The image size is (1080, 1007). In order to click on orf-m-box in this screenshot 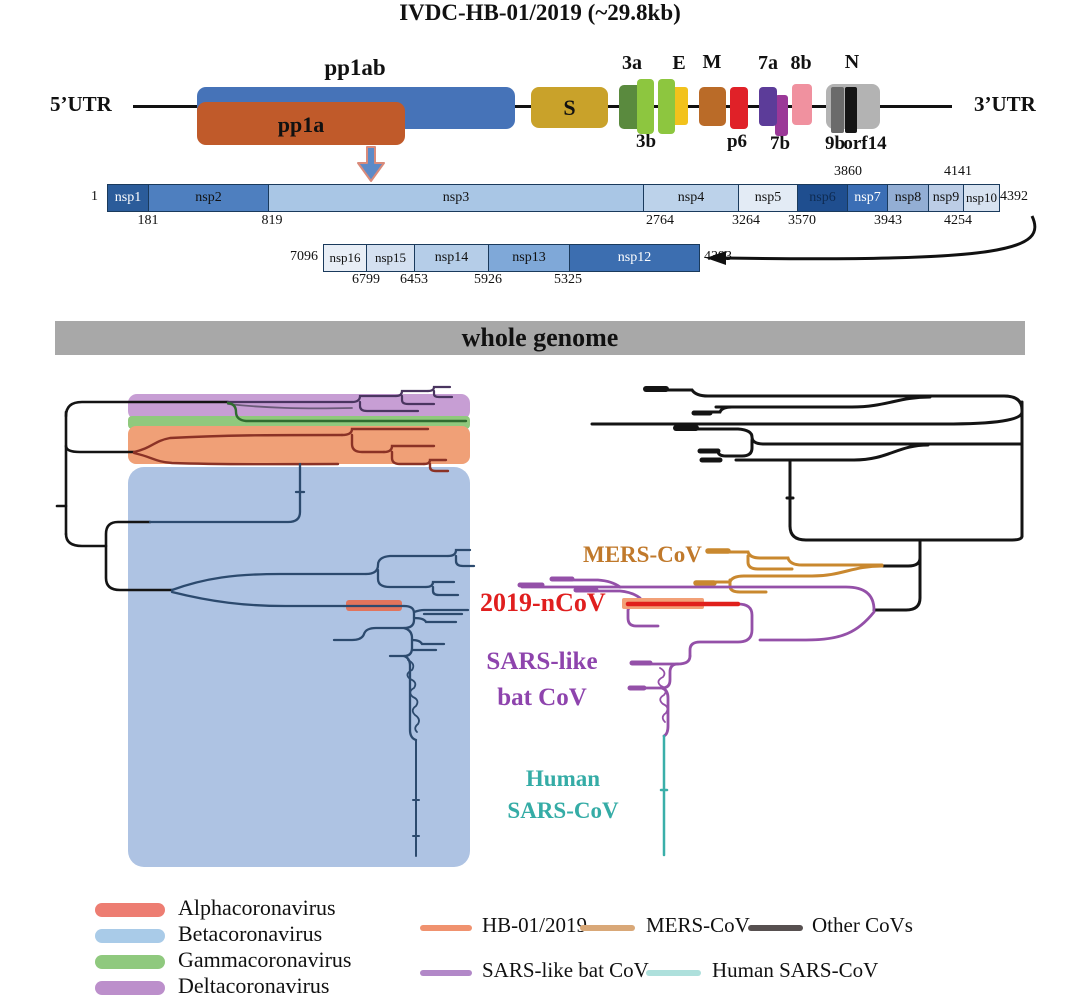, I will do `click(712, 106)`.